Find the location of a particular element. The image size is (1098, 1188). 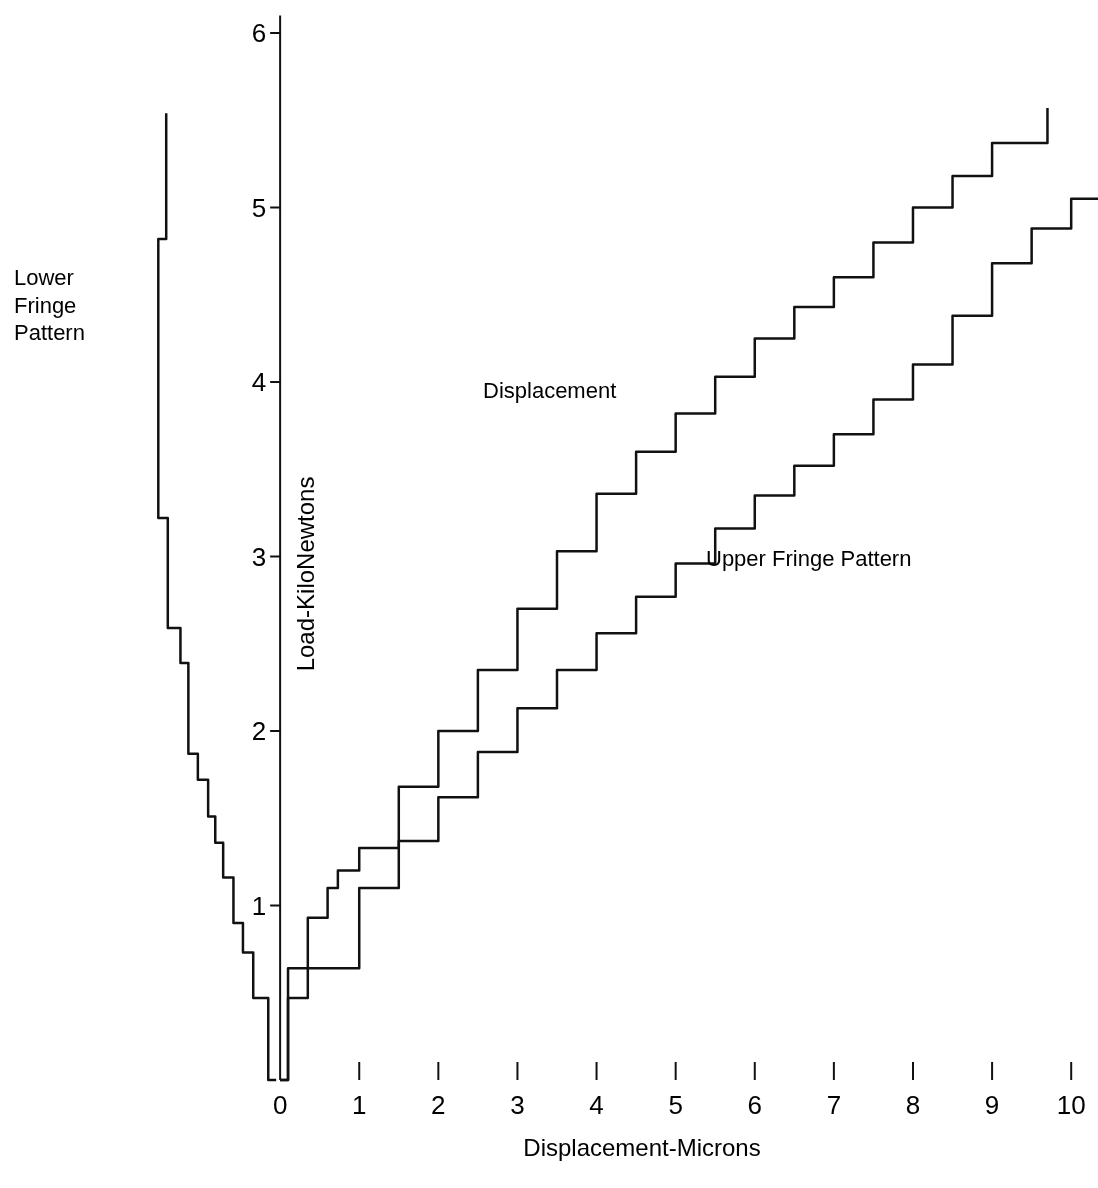

x-tick-label: 3 is located at coordinates (517, 1105).